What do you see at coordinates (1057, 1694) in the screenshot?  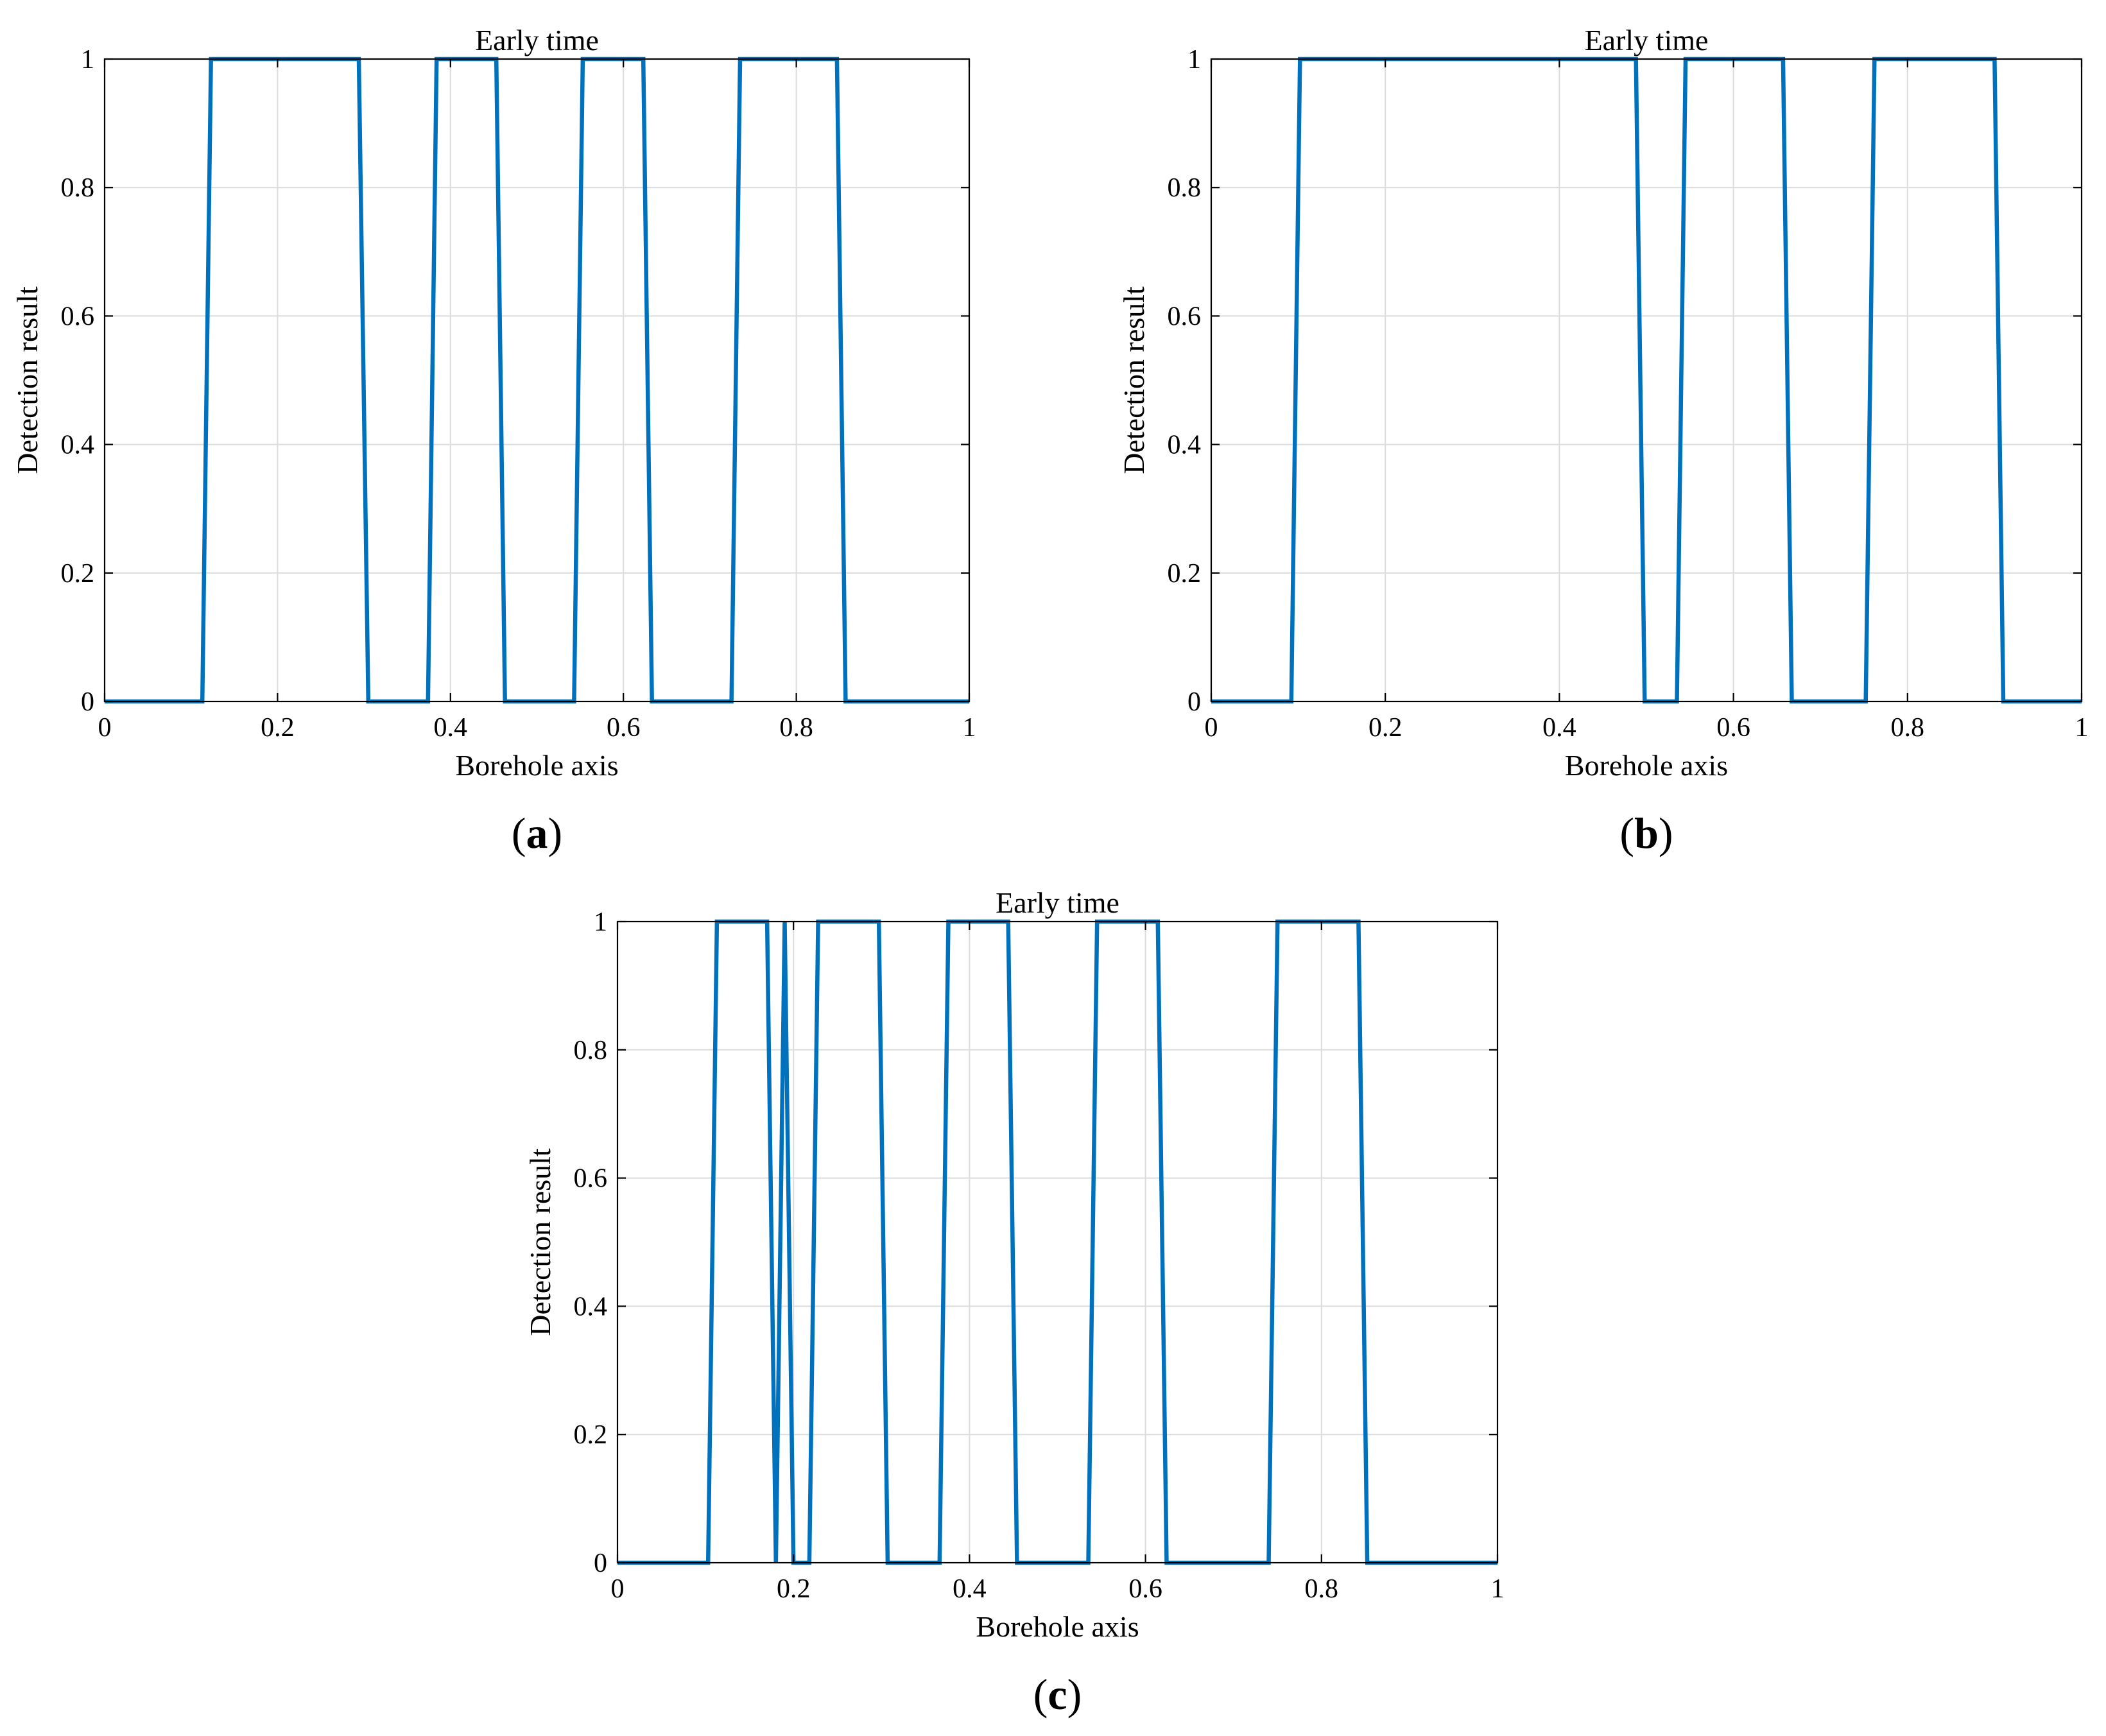 I see `panel-label: (c)` at bounding box center [1057, 1694].